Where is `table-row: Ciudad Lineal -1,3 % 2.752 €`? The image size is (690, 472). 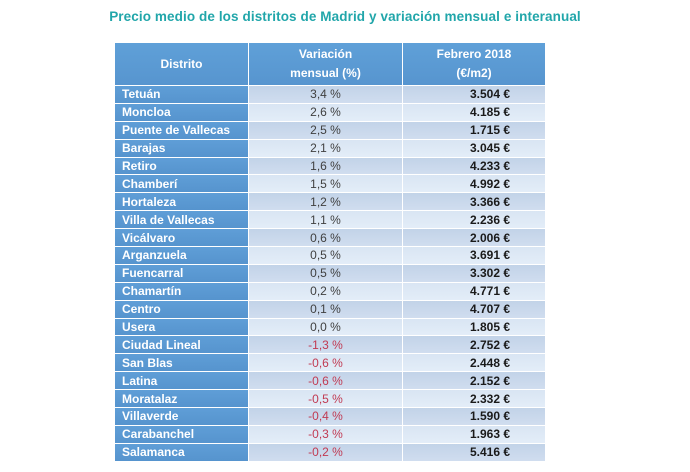 table-row: Ciudad Lineal -1,3 % 2.752 € is located at coordinates (330, 345).